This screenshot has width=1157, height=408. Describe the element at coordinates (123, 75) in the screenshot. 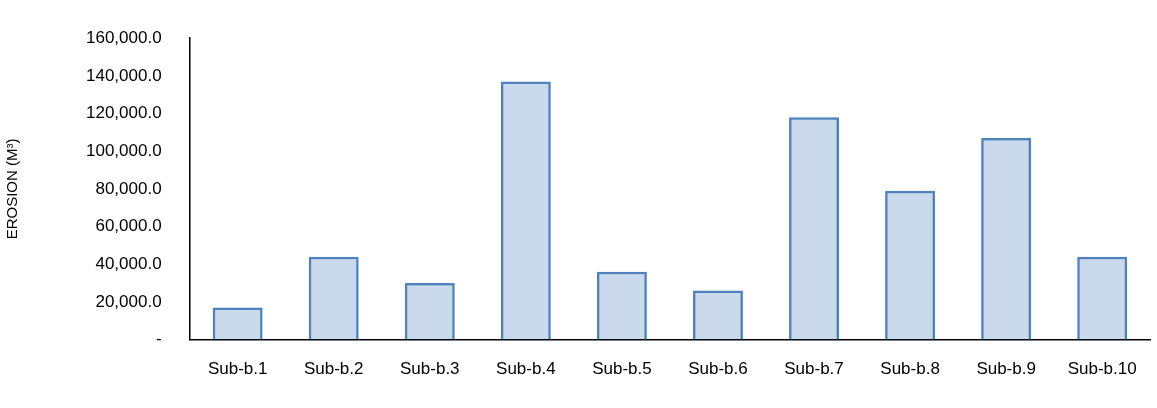

I see `y-tick-label: 140,000.0` at that location.